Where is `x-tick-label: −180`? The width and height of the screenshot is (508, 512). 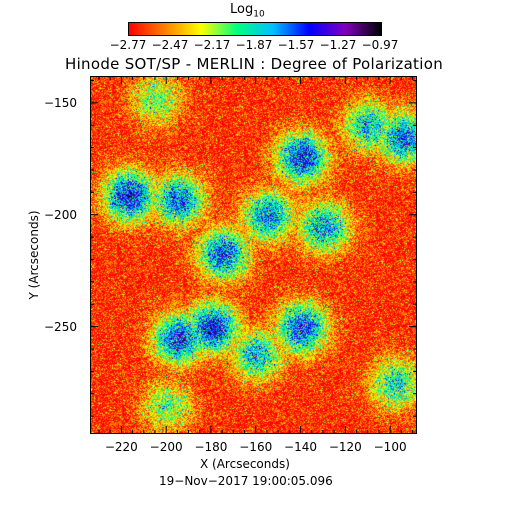
x-tick-label: −180 is located at coordinates (211, 447).